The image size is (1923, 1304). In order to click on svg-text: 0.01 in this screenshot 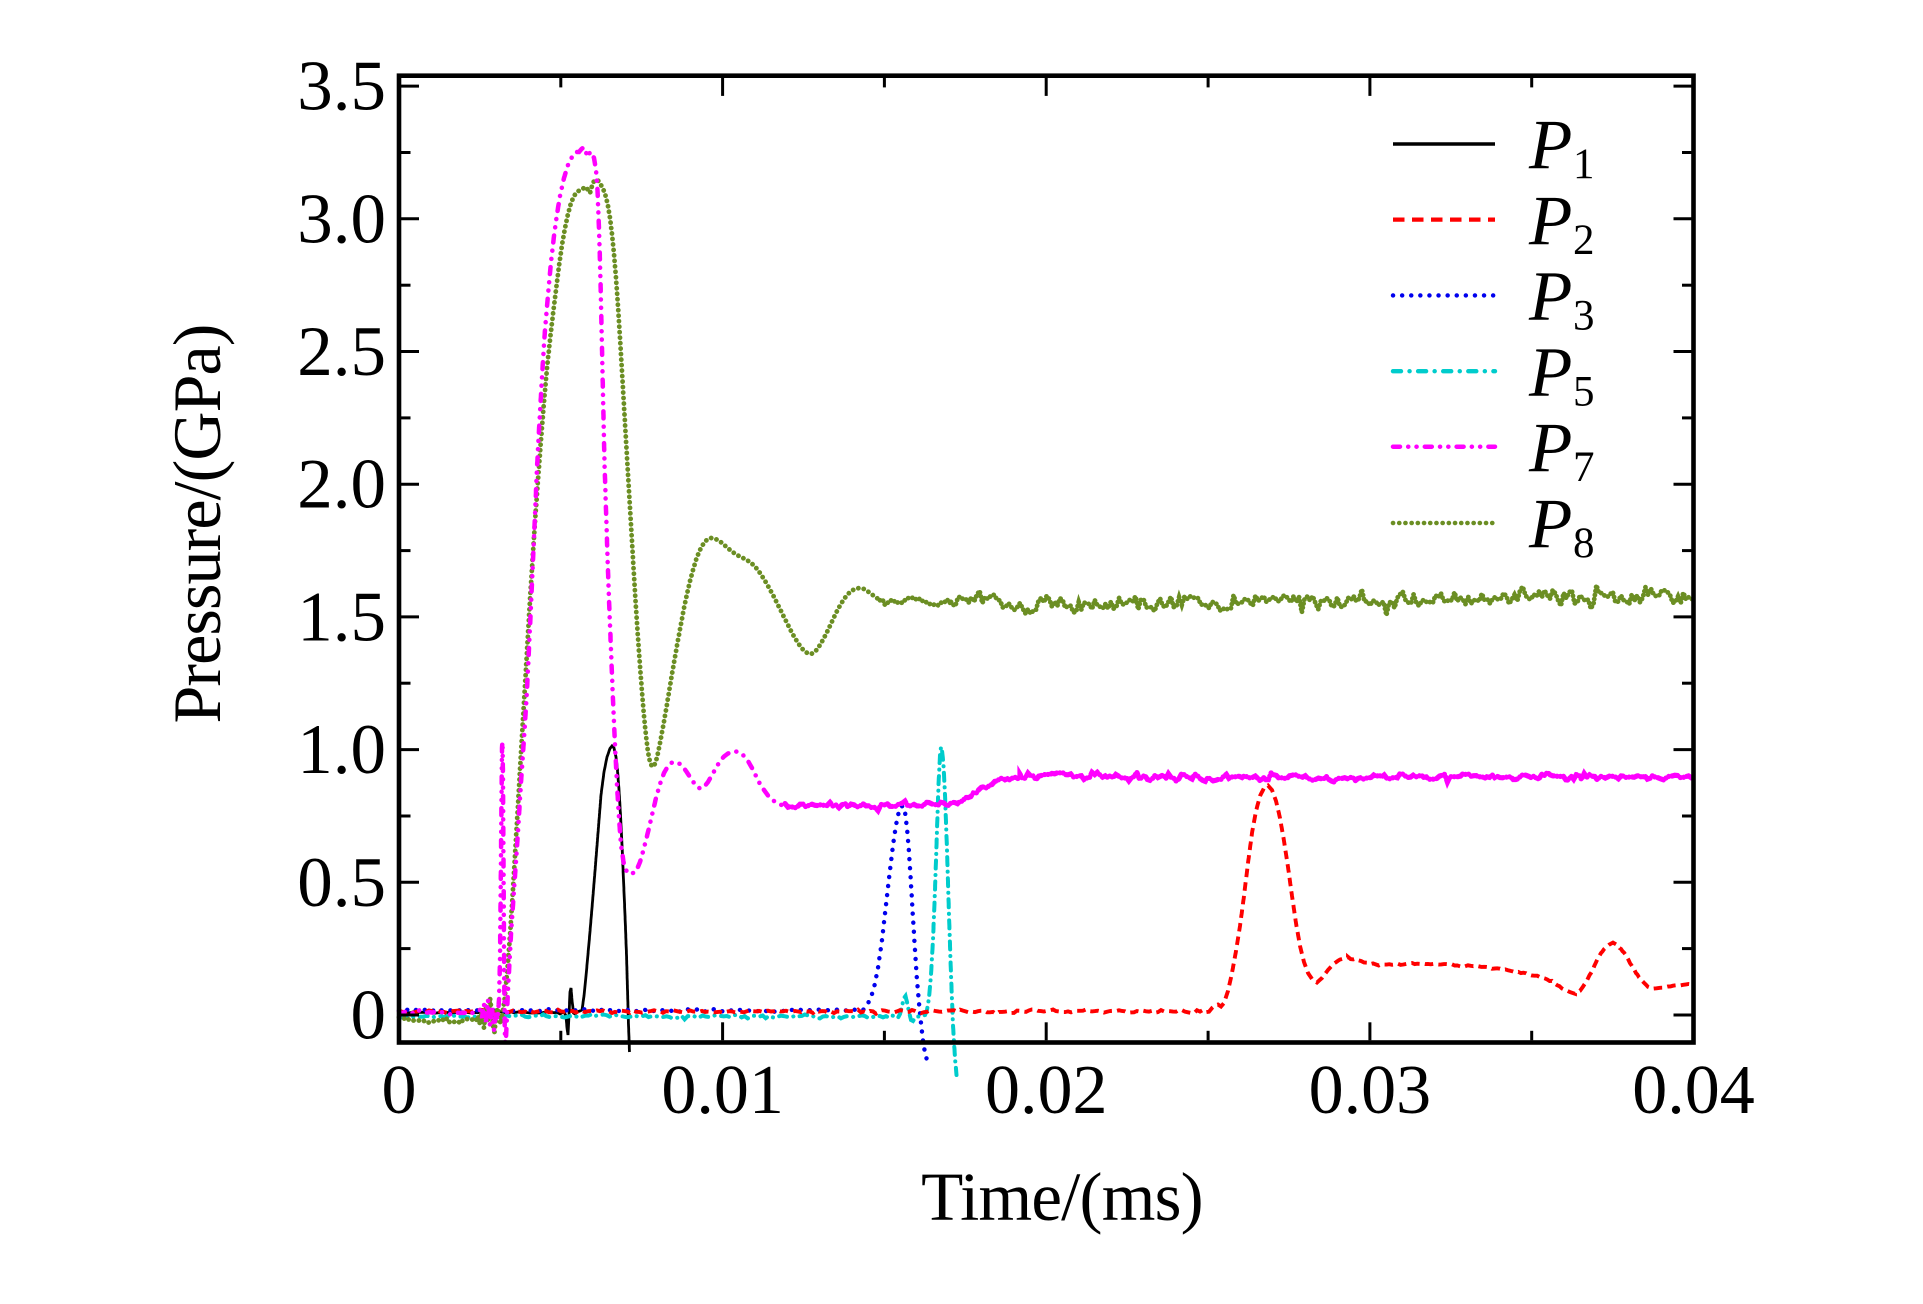, I will do `click(722, 1090)`.